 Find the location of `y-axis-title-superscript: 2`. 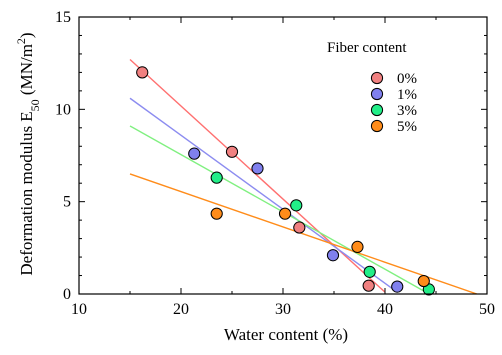

y-axis-title-superscript: 2 is located at coordinates (21, 41).